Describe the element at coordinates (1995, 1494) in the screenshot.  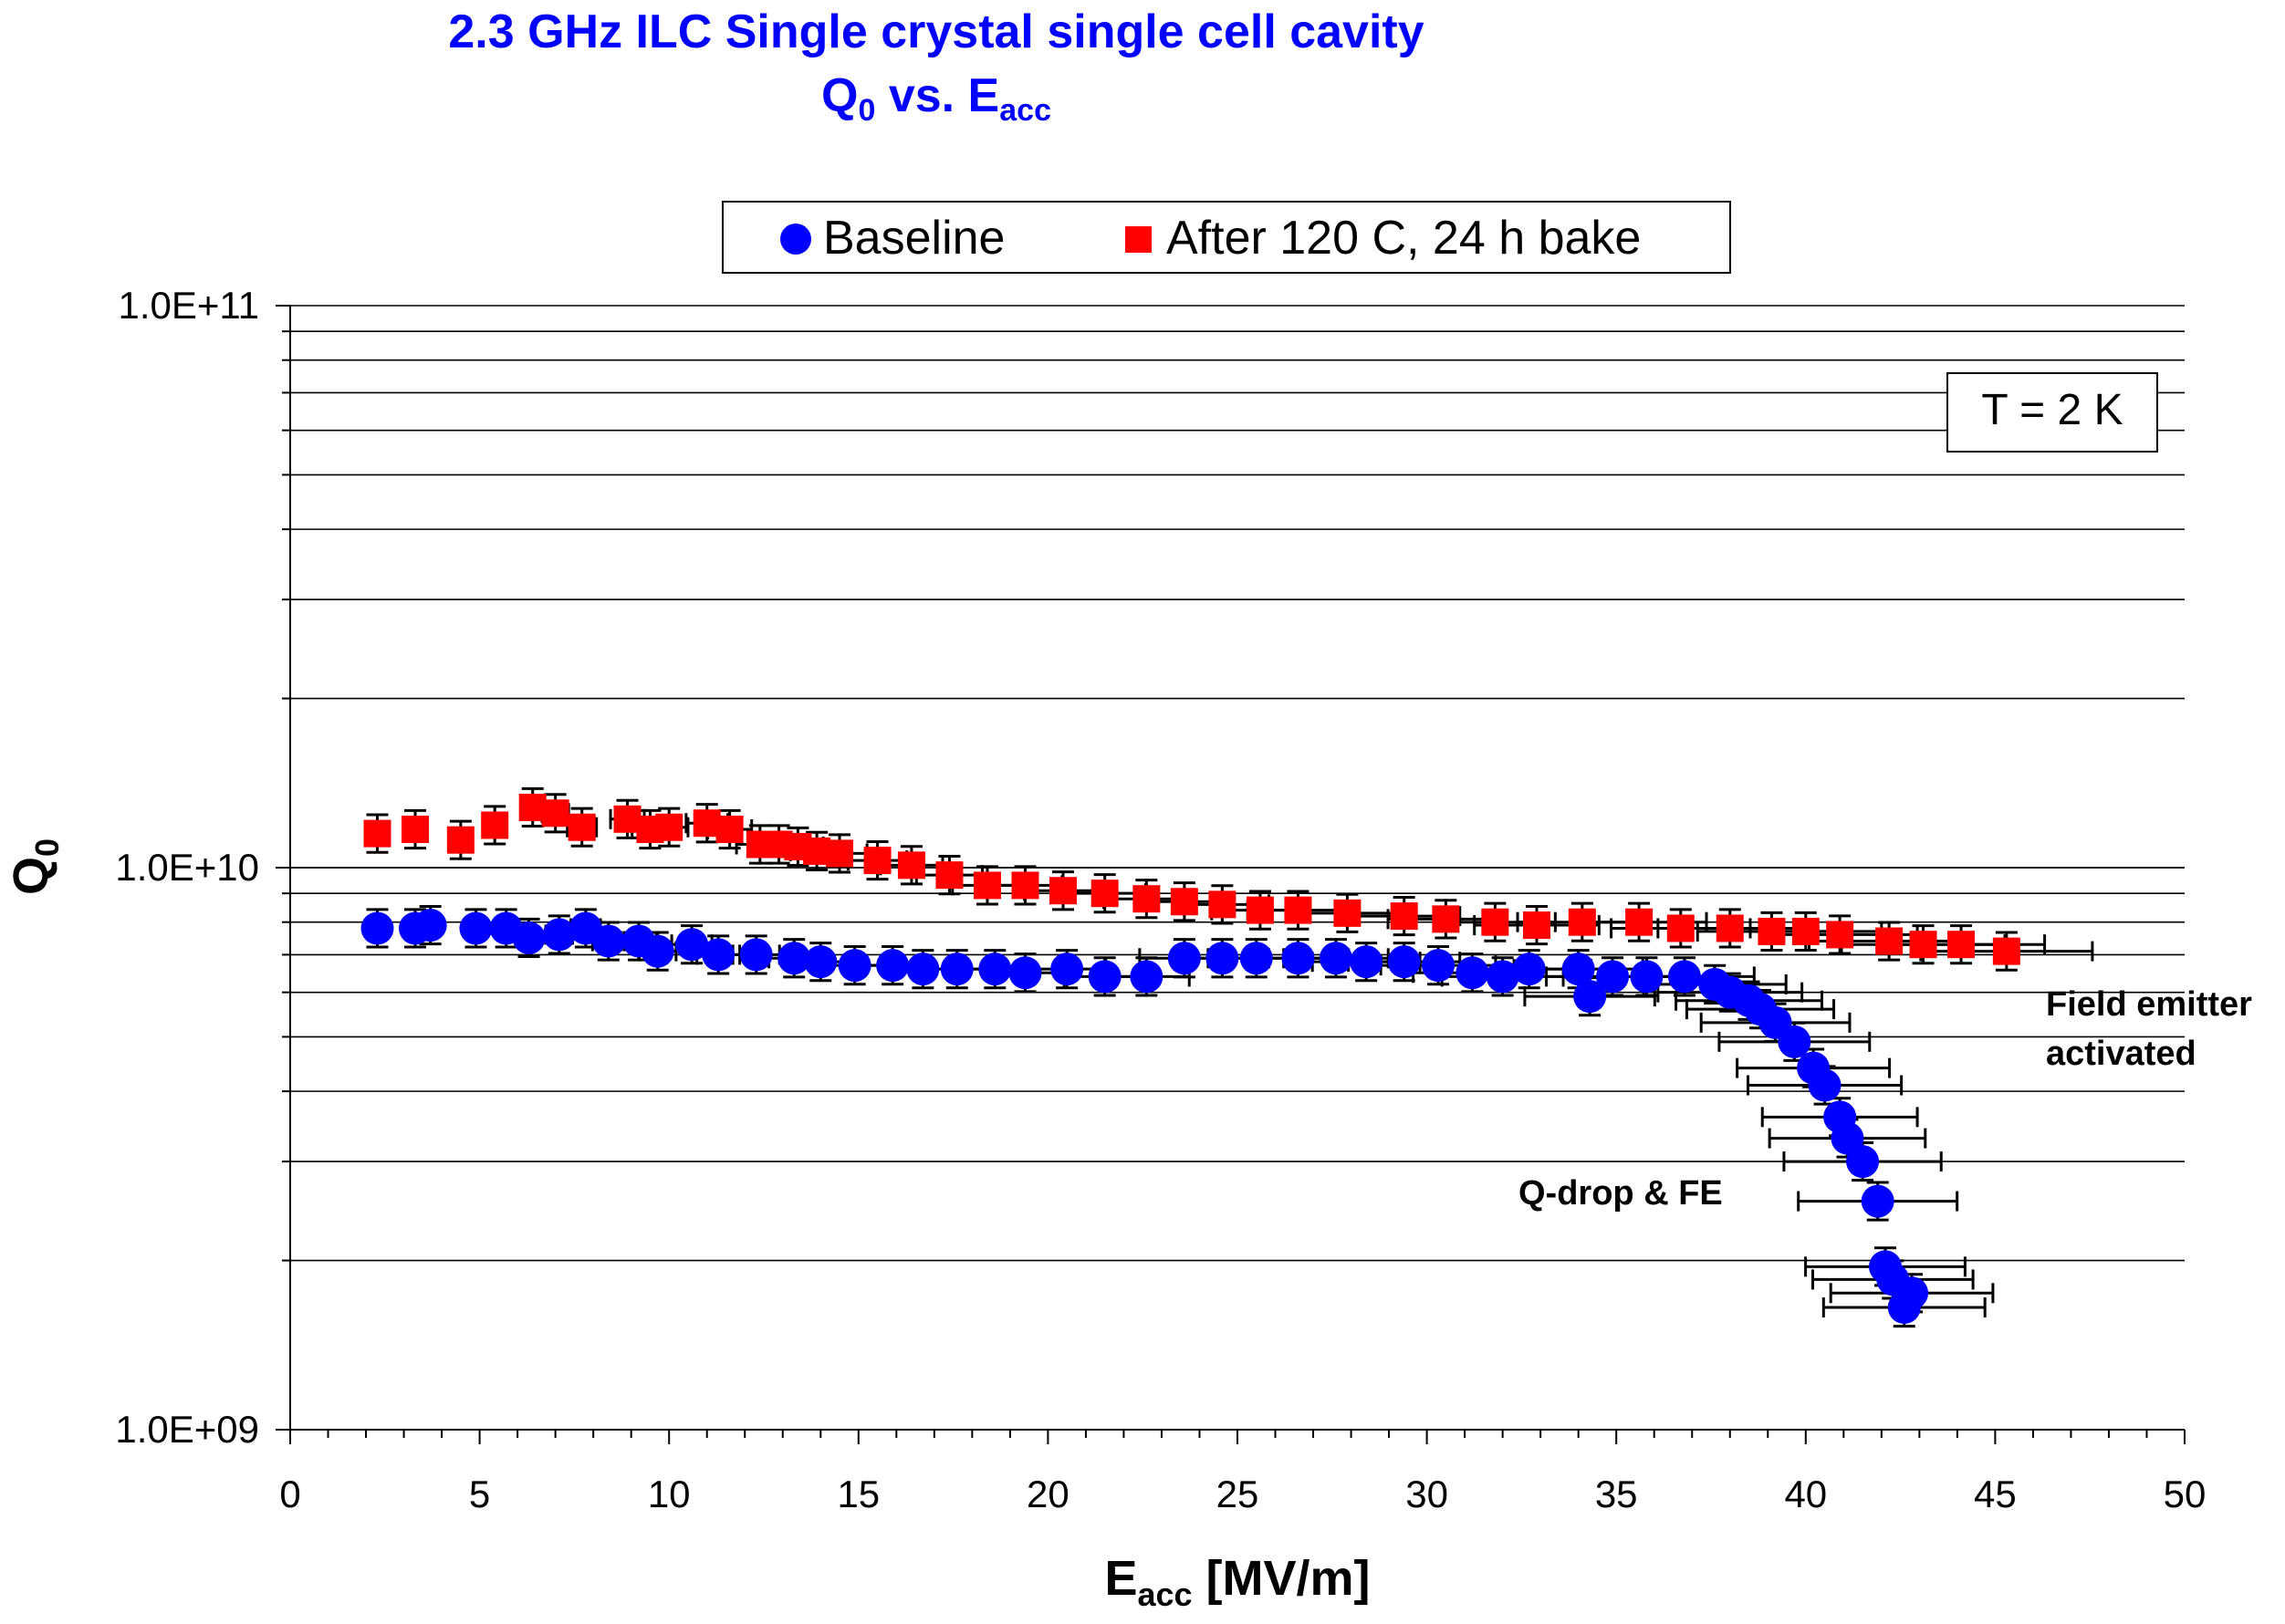
I see `x-tick-label: 45` at that location.